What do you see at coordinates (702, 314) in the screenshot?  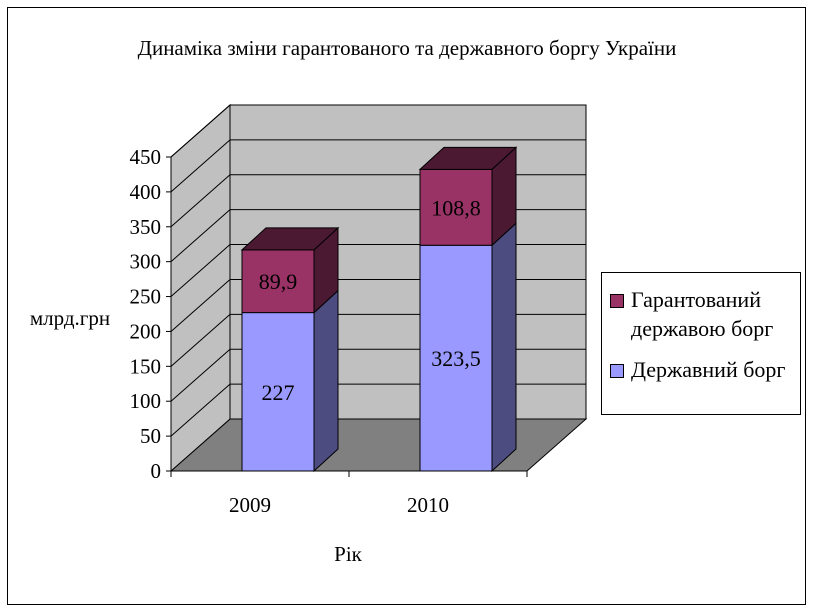 I see `legend-label-guaranteed: Гарантований державою борг` at bounding box center [702, 314].